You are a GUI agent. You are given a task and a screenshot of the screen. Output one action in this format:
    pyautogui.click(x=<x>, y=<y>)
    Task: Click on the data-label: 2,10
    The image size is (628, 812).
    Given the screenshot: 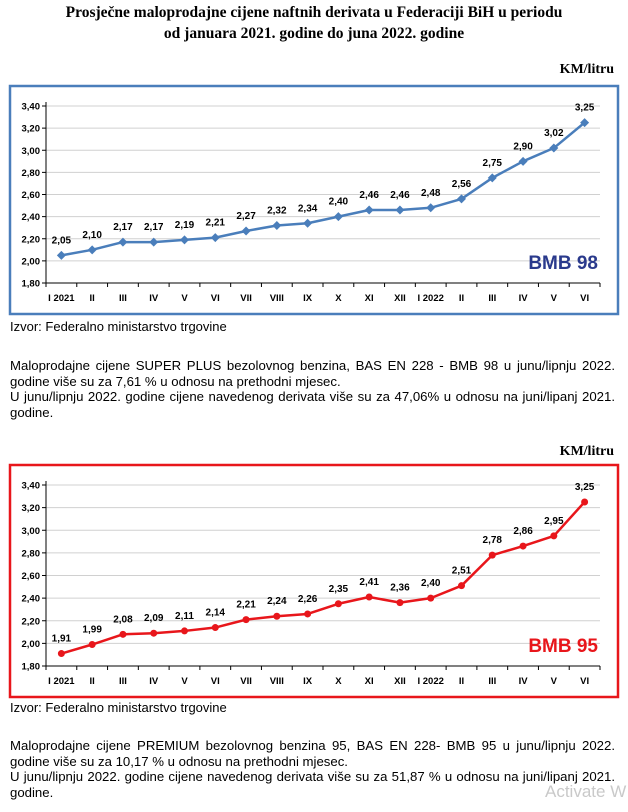 What is the action you would take?
    pyautogui.click(x=92, y=235)
    